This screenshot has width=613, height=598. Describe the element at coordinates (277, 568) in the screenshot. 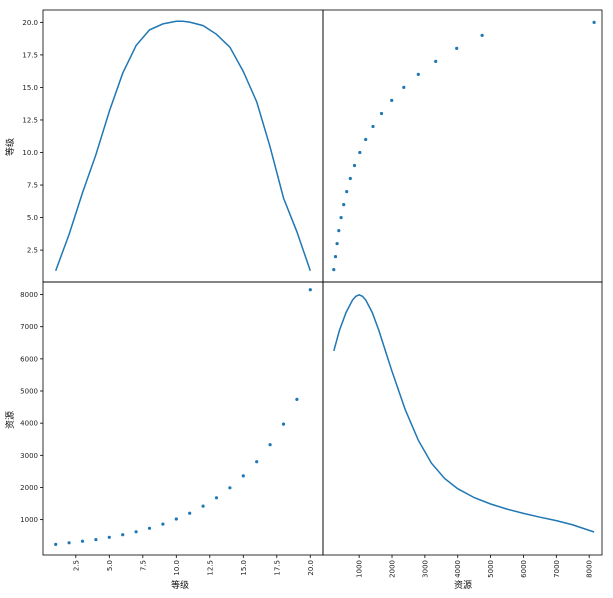

I see `x-axis-level-tick-label: 17.5` at that location.